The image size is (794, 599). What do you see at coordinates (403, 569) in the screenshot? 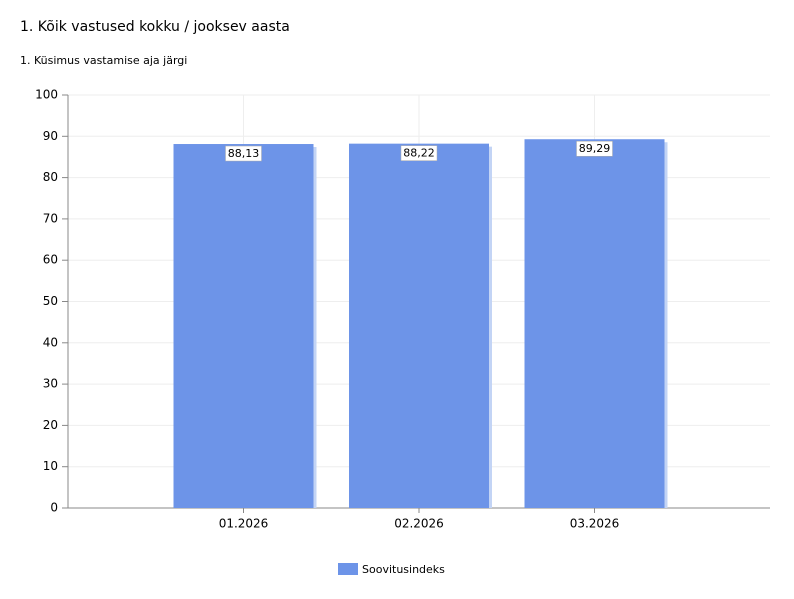
I see `legend-label: Soovitusindeks` at bounding box center [403, 569].